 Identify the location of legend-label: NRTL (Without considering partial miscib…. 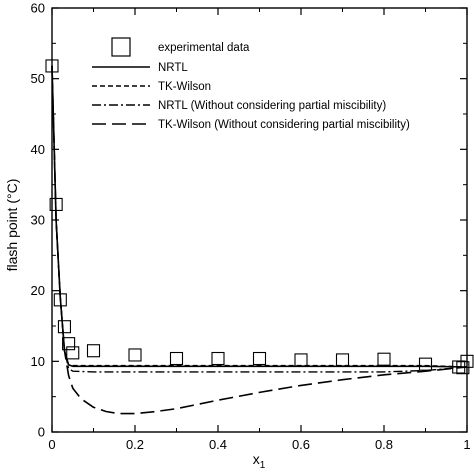
(272, 106).